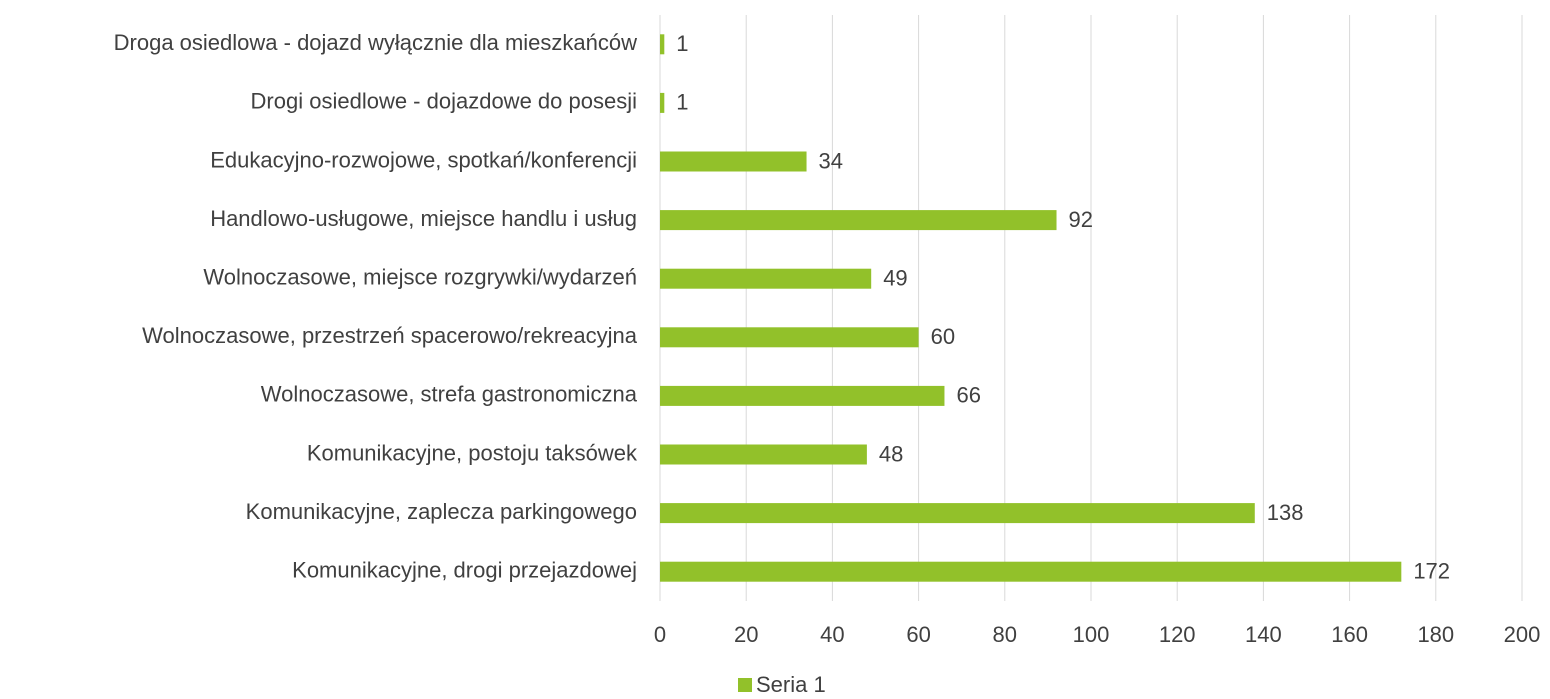 This screenshot has height=699, width=1550. I want to click on data-label: 34, so click(831, 160).